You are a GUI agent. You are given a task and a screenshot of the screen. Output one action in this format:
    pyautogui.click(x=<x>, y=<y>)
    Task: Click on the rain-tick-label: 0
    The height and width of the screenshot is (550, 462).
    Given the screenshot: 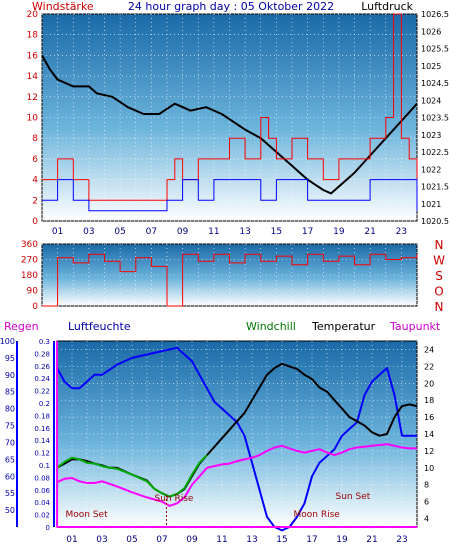 What is the action you would take?
    pyautogui.click(x=48, y=528)
    